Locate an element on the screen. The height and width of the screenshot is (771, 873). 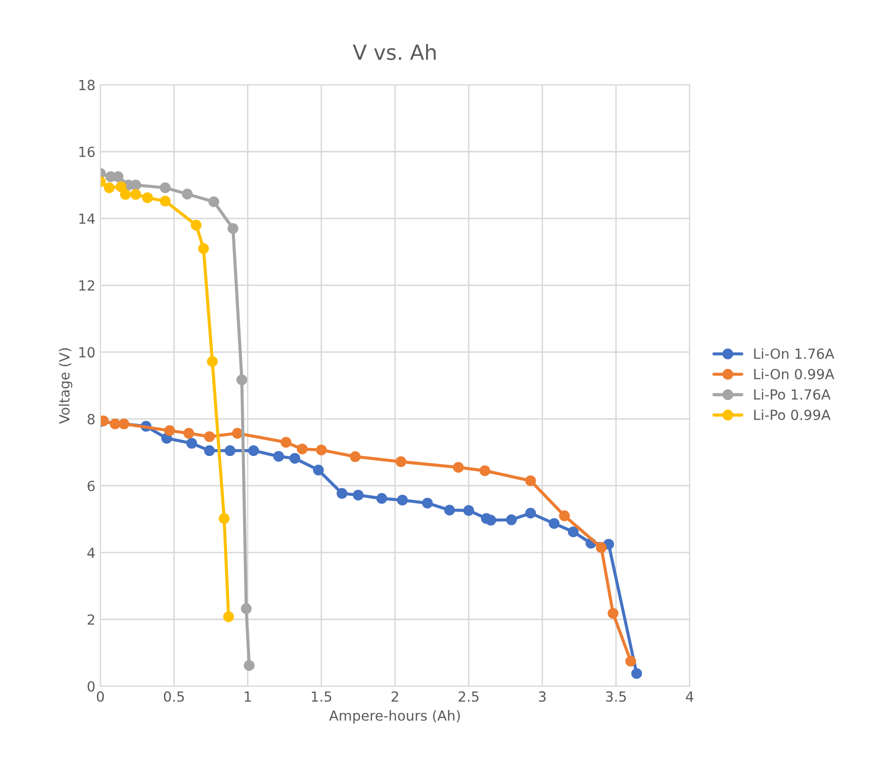
x-tick-label: 0 is located at coordinates (100, 696).